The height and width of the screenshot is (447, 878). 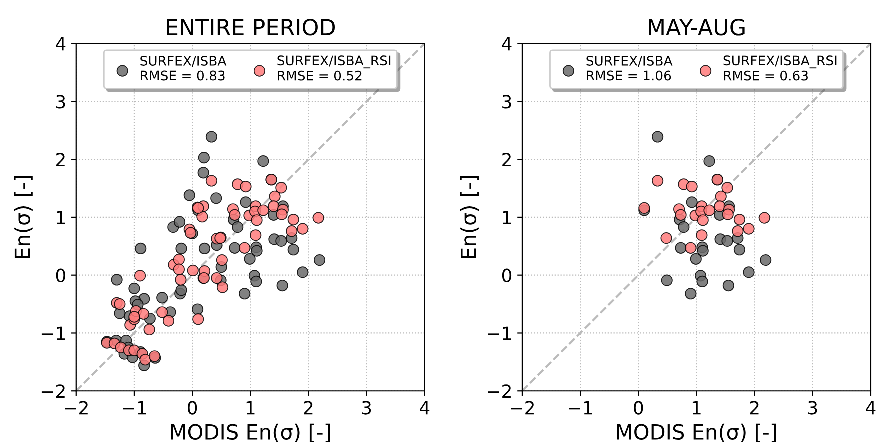 What do you see at coordinates (251, 27) in the screenshot?
I see `chart-title: ENTIRE PERIOD` at bounding box center [251, 27].